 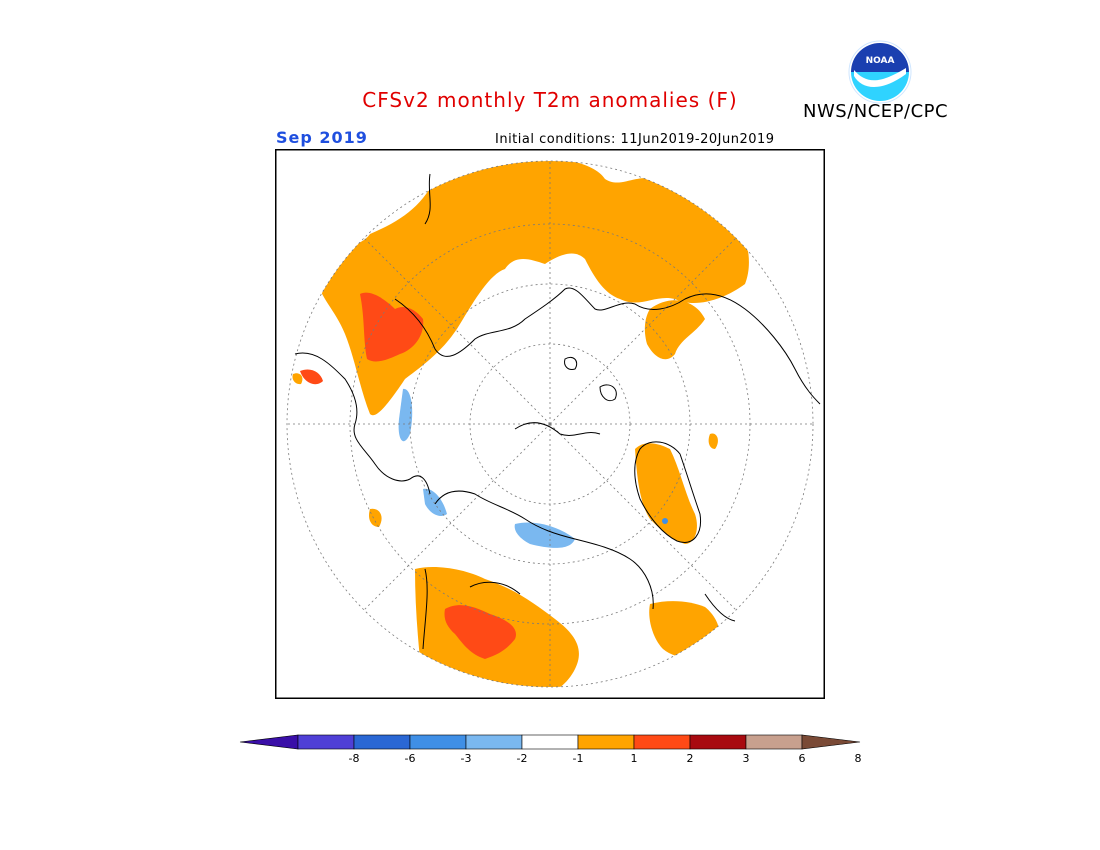 I want to click on siberia-warm-region, so click(x=532, y=288).